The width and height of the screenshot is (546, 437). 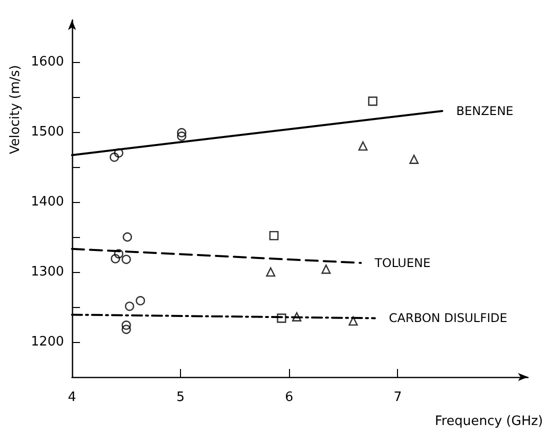 I want to click on y-axis-title: Velocity (m/s), so click(x=15, y=109).